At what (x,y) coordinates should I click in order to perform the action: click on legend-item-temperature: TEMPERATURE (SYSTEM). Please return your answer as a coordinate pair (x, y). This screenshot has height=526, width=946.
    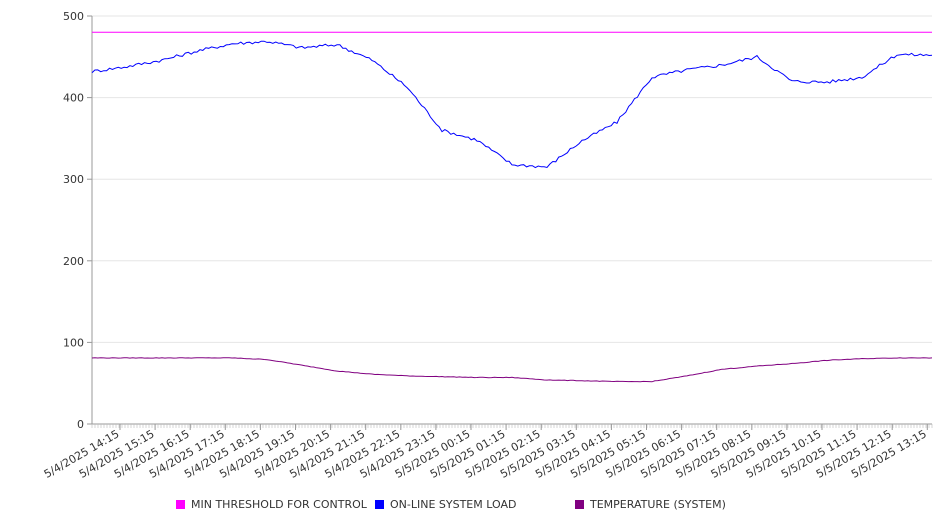
    Looking at the image, I should click on (650, 504).